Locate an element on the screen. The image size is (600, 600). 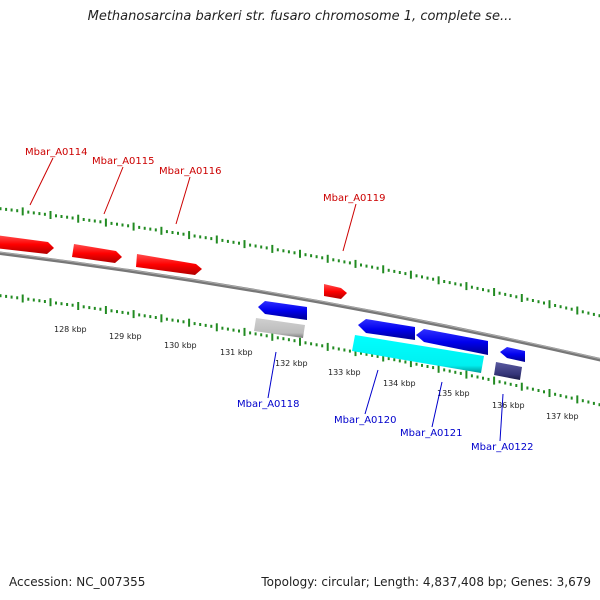
forward-genes is located at coordinates (173, 267).